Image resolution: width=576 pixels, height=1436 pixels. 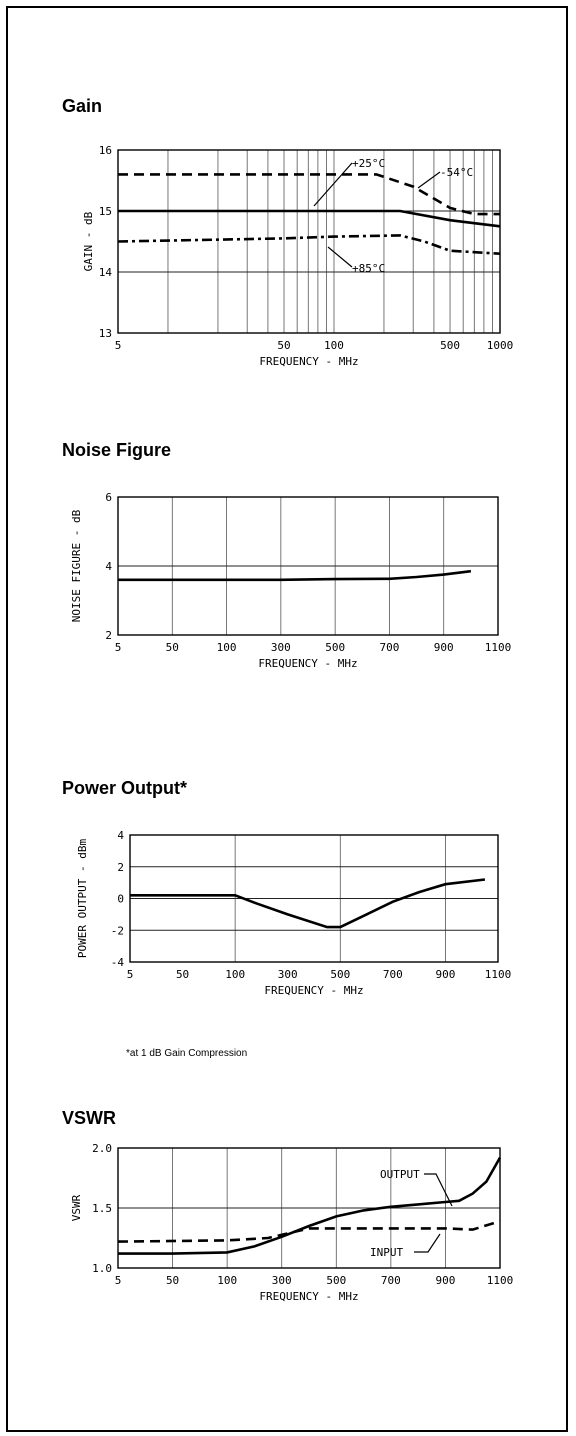 What do you see at coordinates (76, 1207) in the screenshot?
I see `y-axis-label: VSWR` at bounding box center [76, 1207].